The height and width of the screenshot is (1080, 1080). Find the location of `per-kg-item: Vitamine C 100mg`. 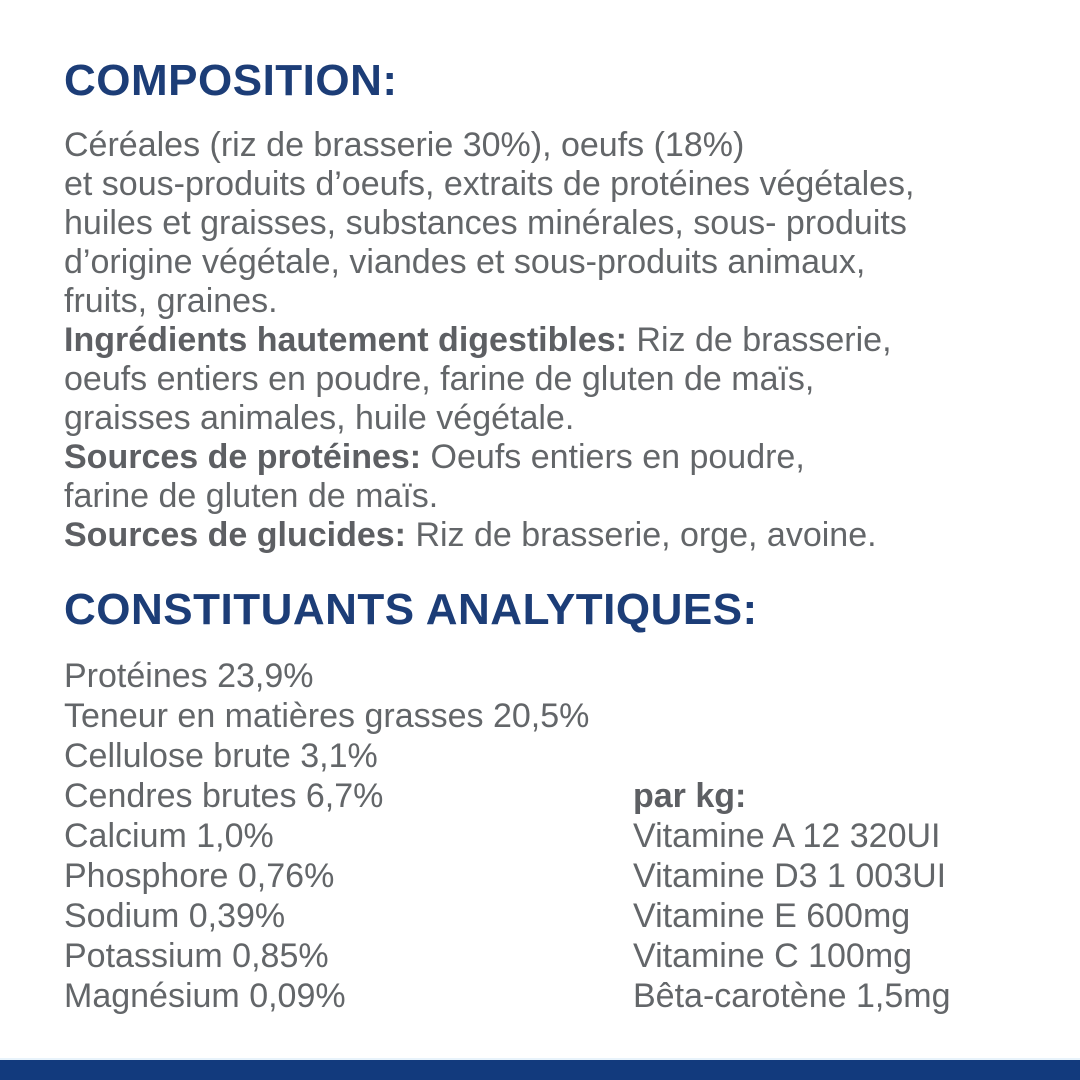

per-kg-item: Vitamine C 100mg is located at coordinates (773, 956).